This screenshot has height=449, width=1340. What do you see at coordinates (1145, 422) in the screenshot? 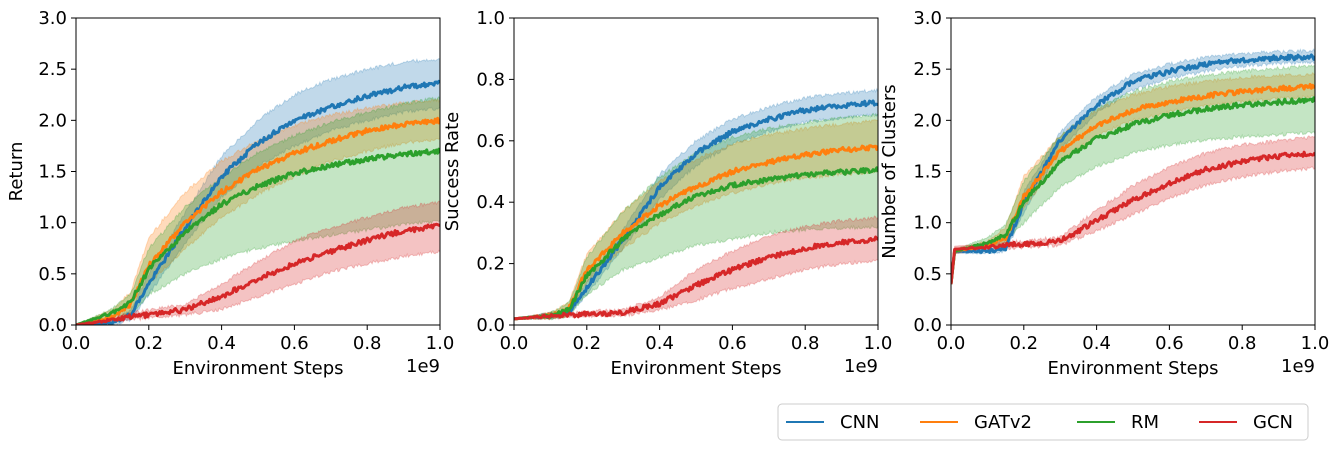
I see `legend-label: RM` at bounding box center [1145, 422].